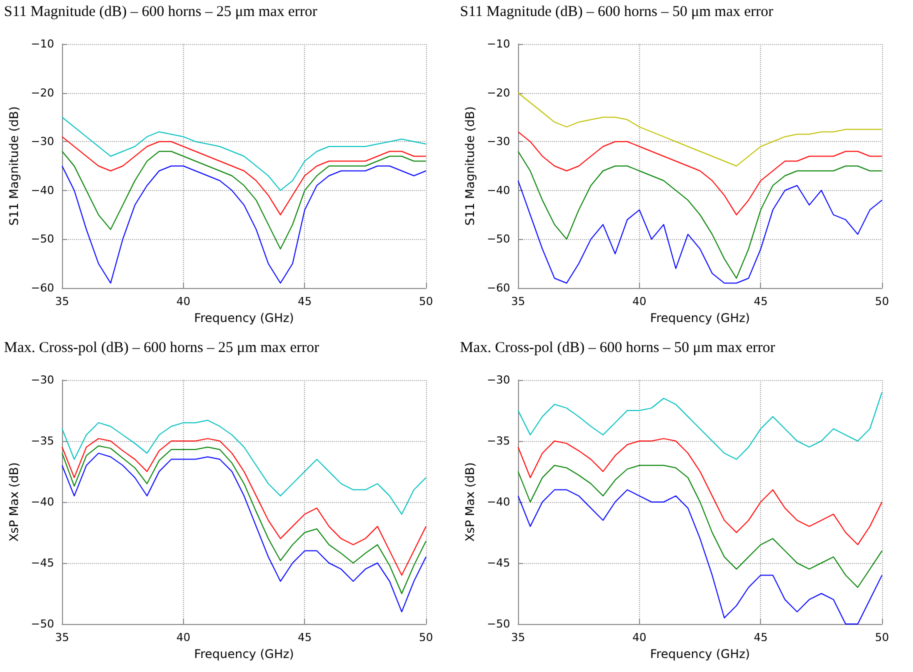 Image resolution: width=913 pixels, height=672 pixels. I want to click on chart-title: S11 Magnitude (dB) – 600 horns – 25 μm max error, so click(161, 12).